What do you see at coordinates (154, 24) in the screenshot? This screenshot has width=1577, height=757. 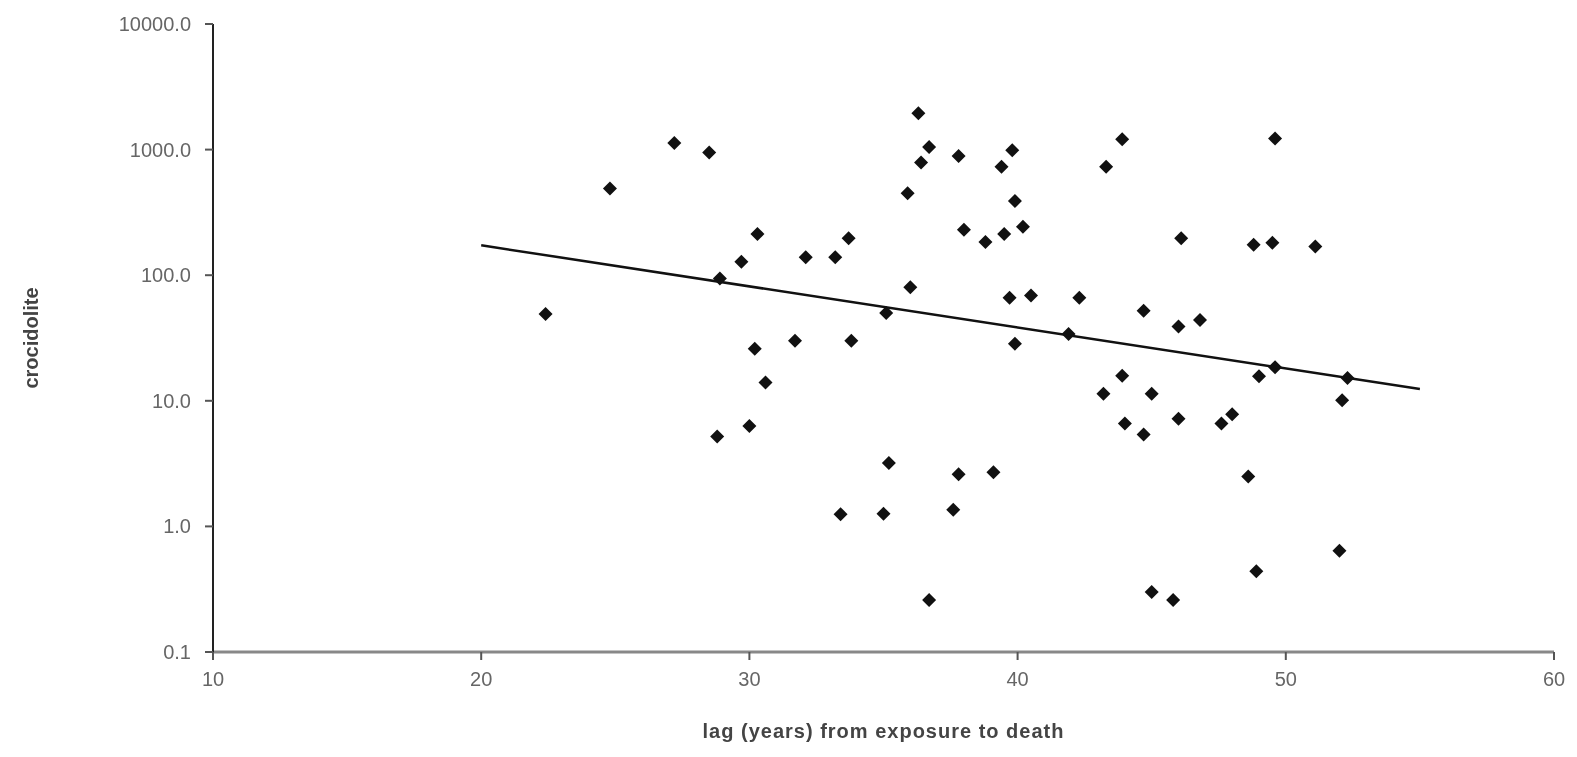 I see `y-tick-label: 10000.0` at bounding box center [154, 24].